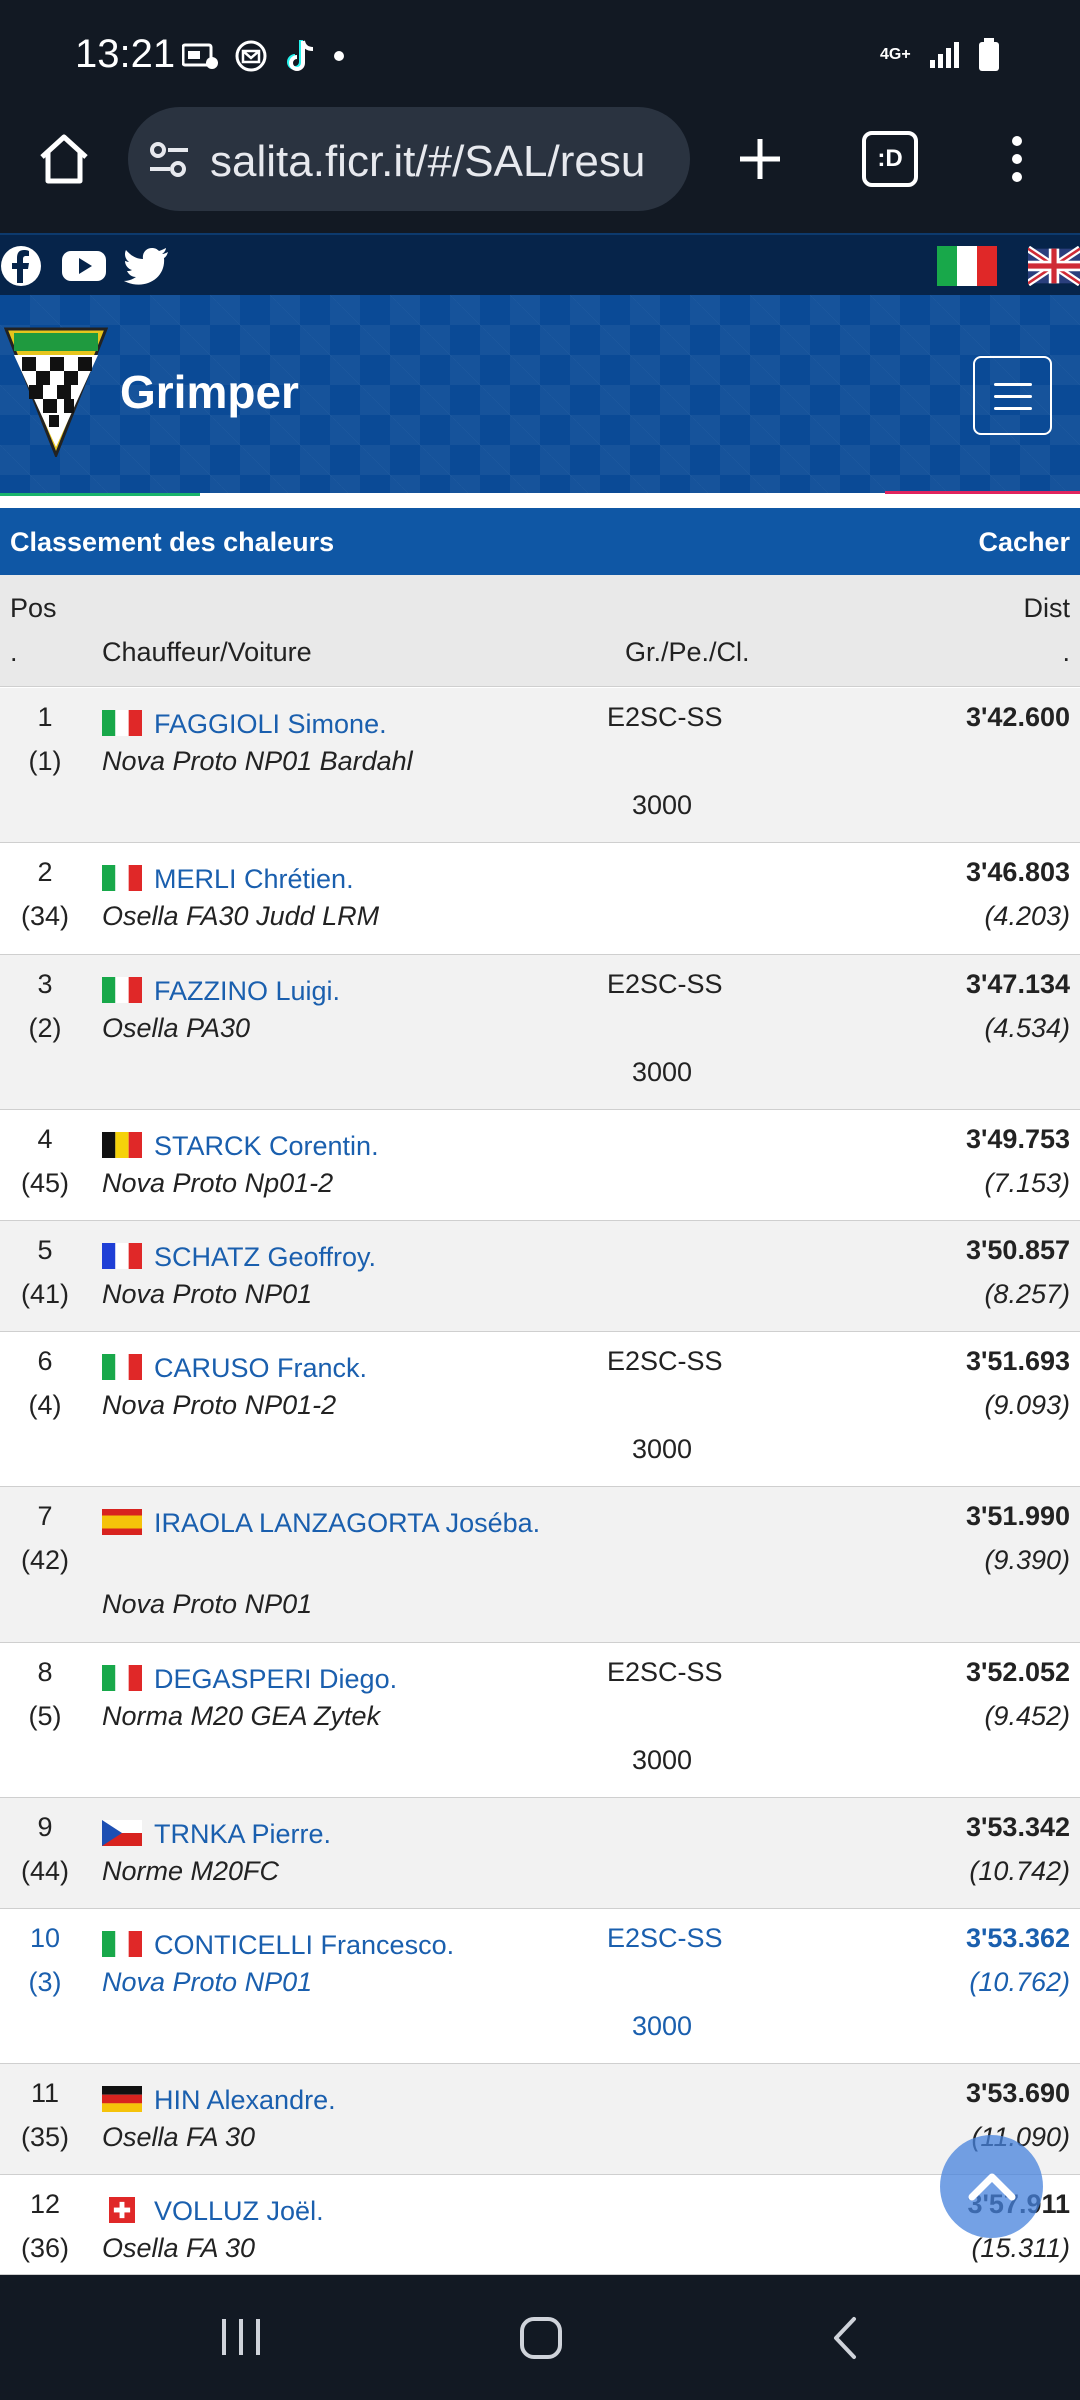  I want to click on driver-link: VOLLUZ Joël., so click(239, 2211).